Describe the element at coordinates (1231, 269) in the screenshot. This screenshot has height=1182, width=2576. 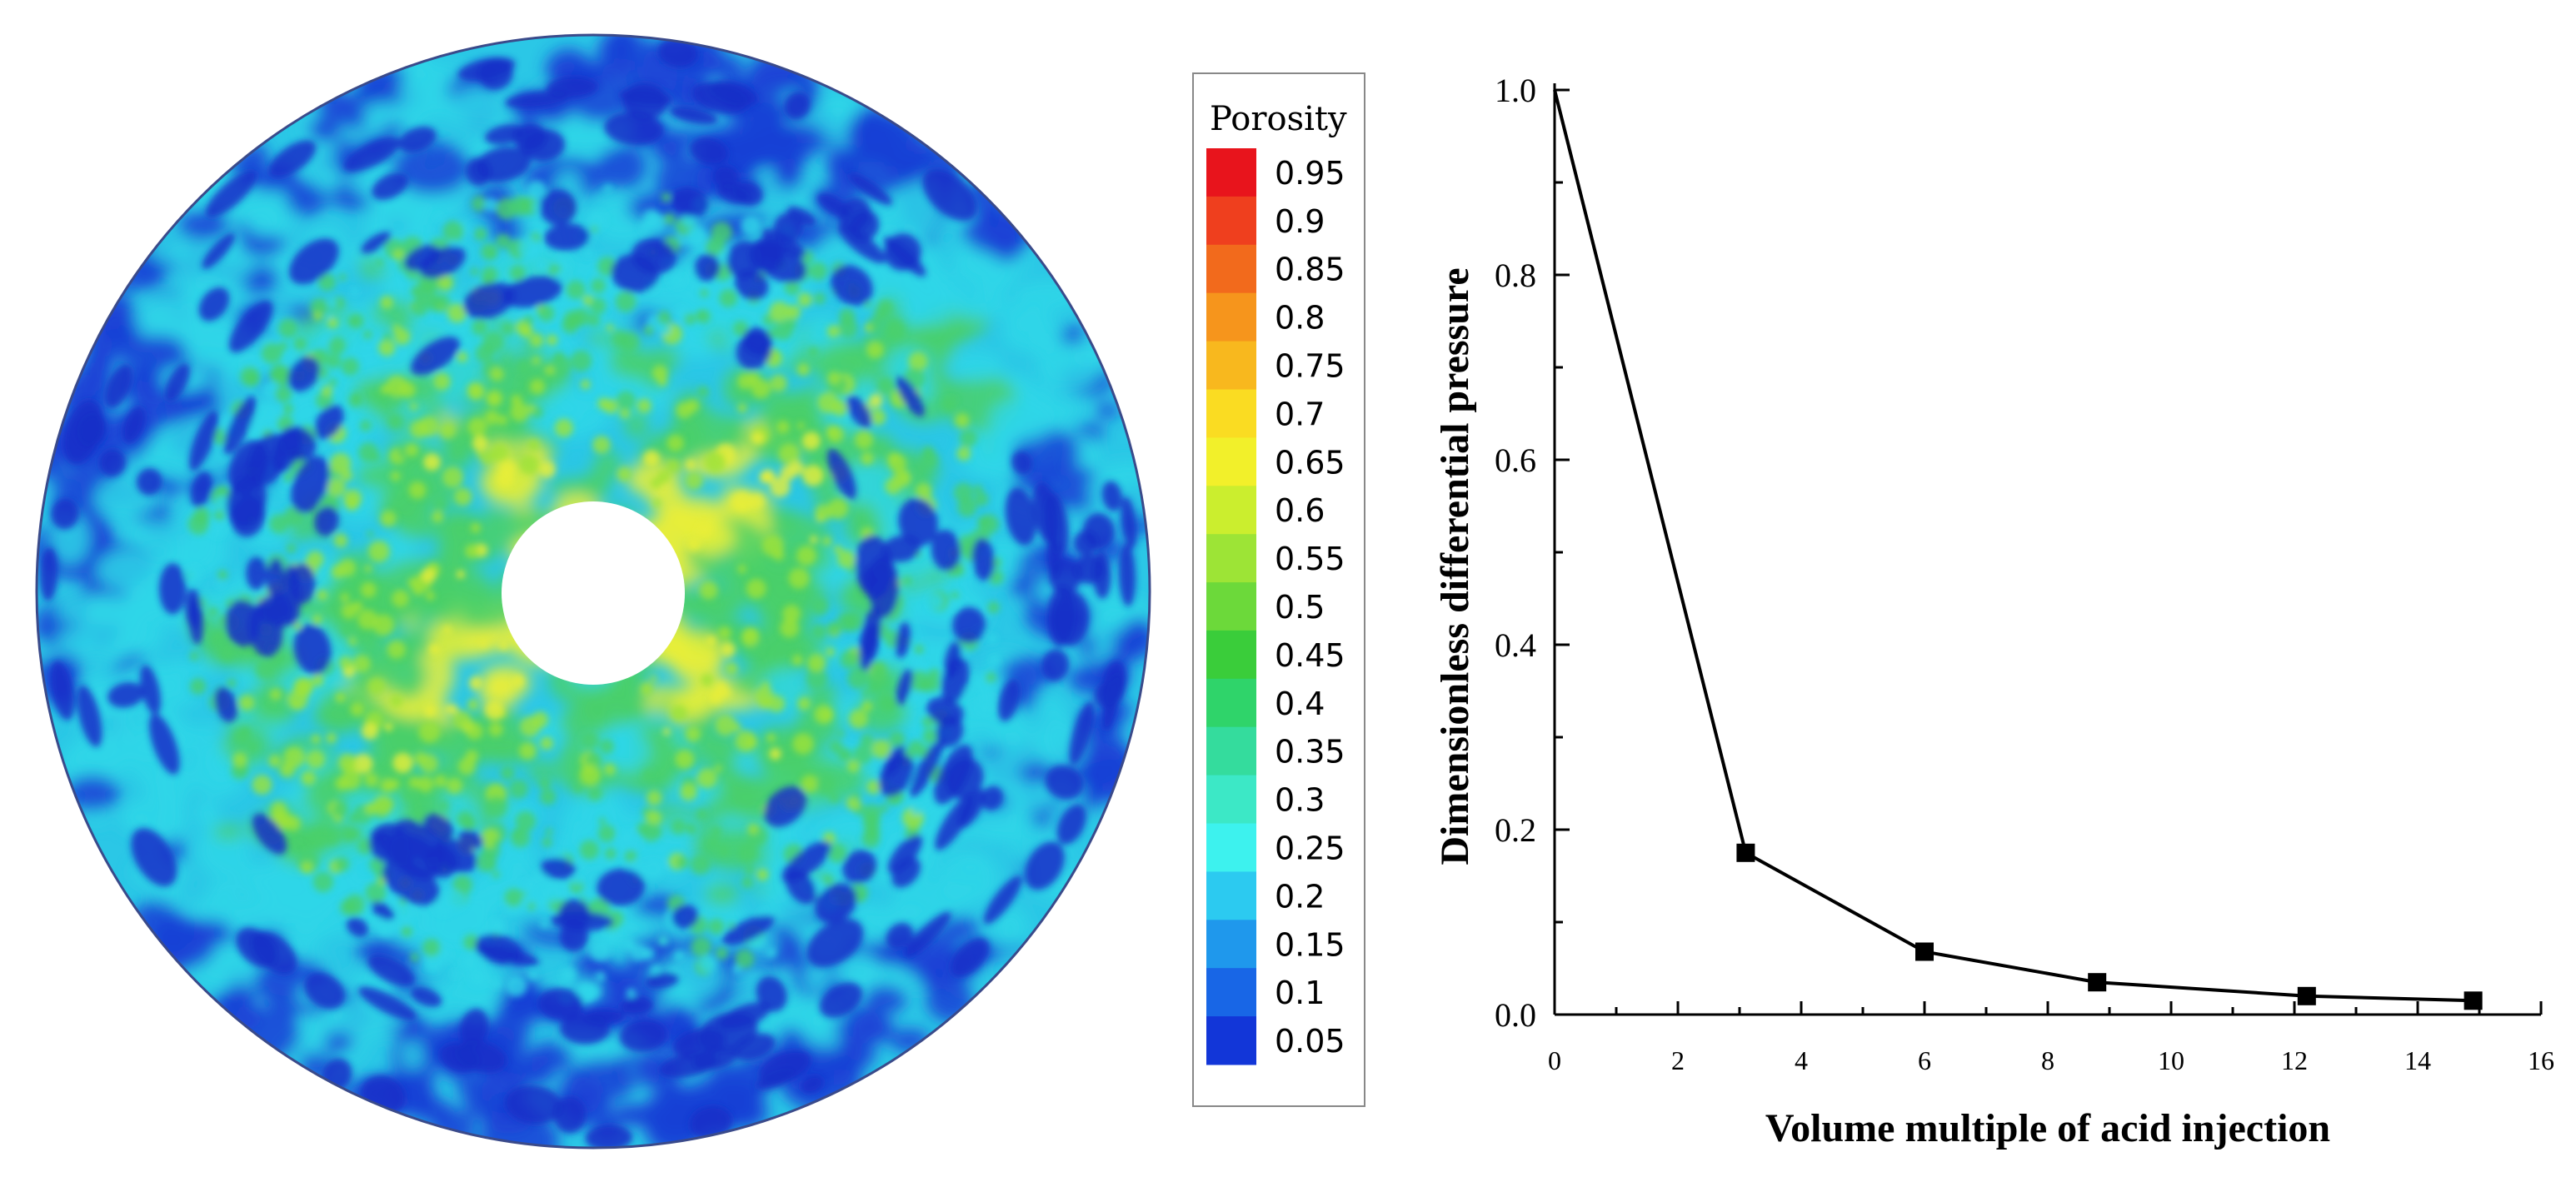
I see `colorbar-swatch` at that location.